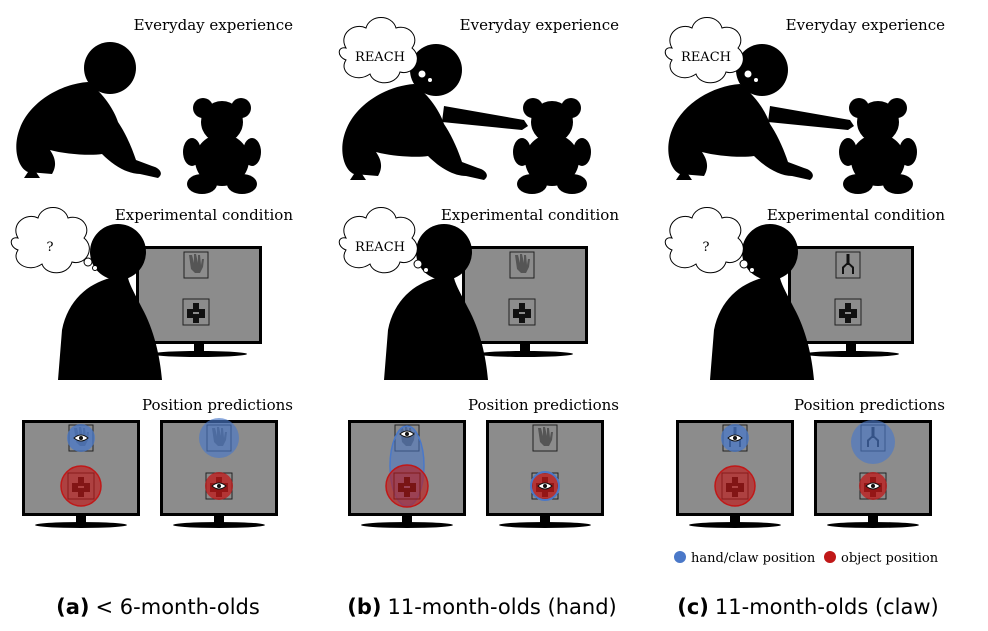  I want to click on prediction-monitor-c1, so click(735, 474).